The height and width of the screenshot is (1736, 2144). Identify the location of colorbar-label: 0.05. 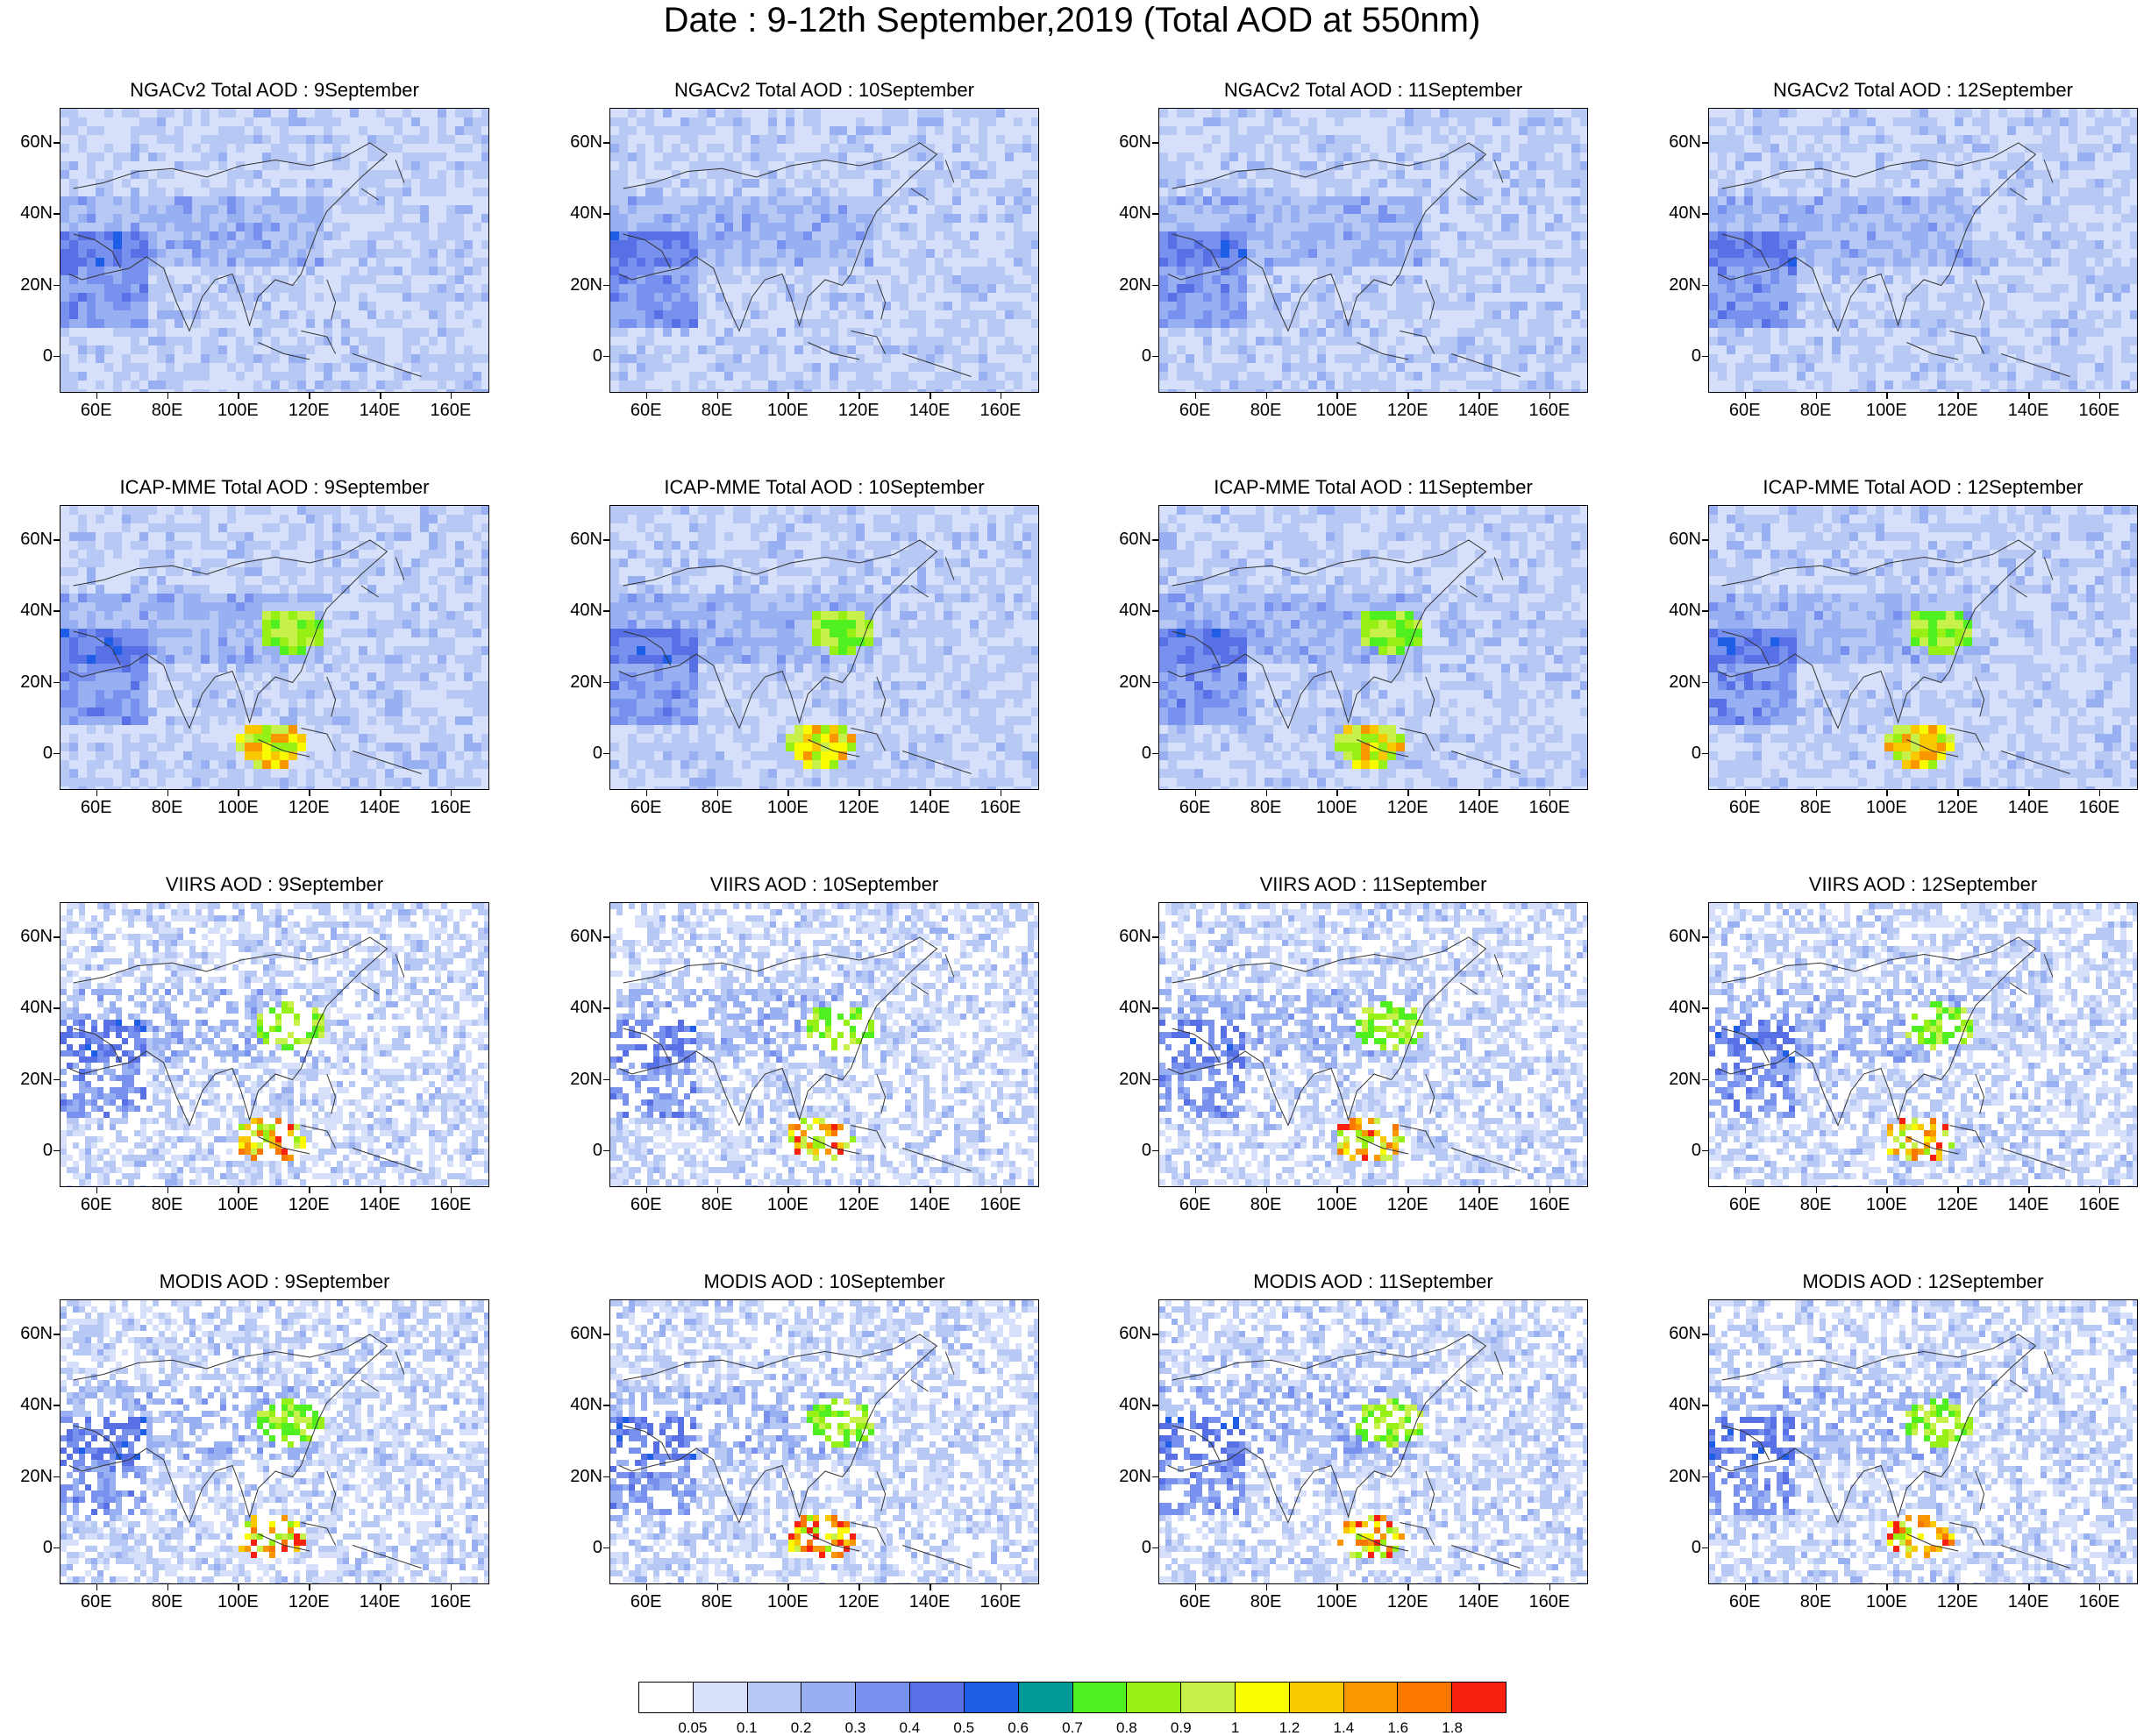
(692, 1727).